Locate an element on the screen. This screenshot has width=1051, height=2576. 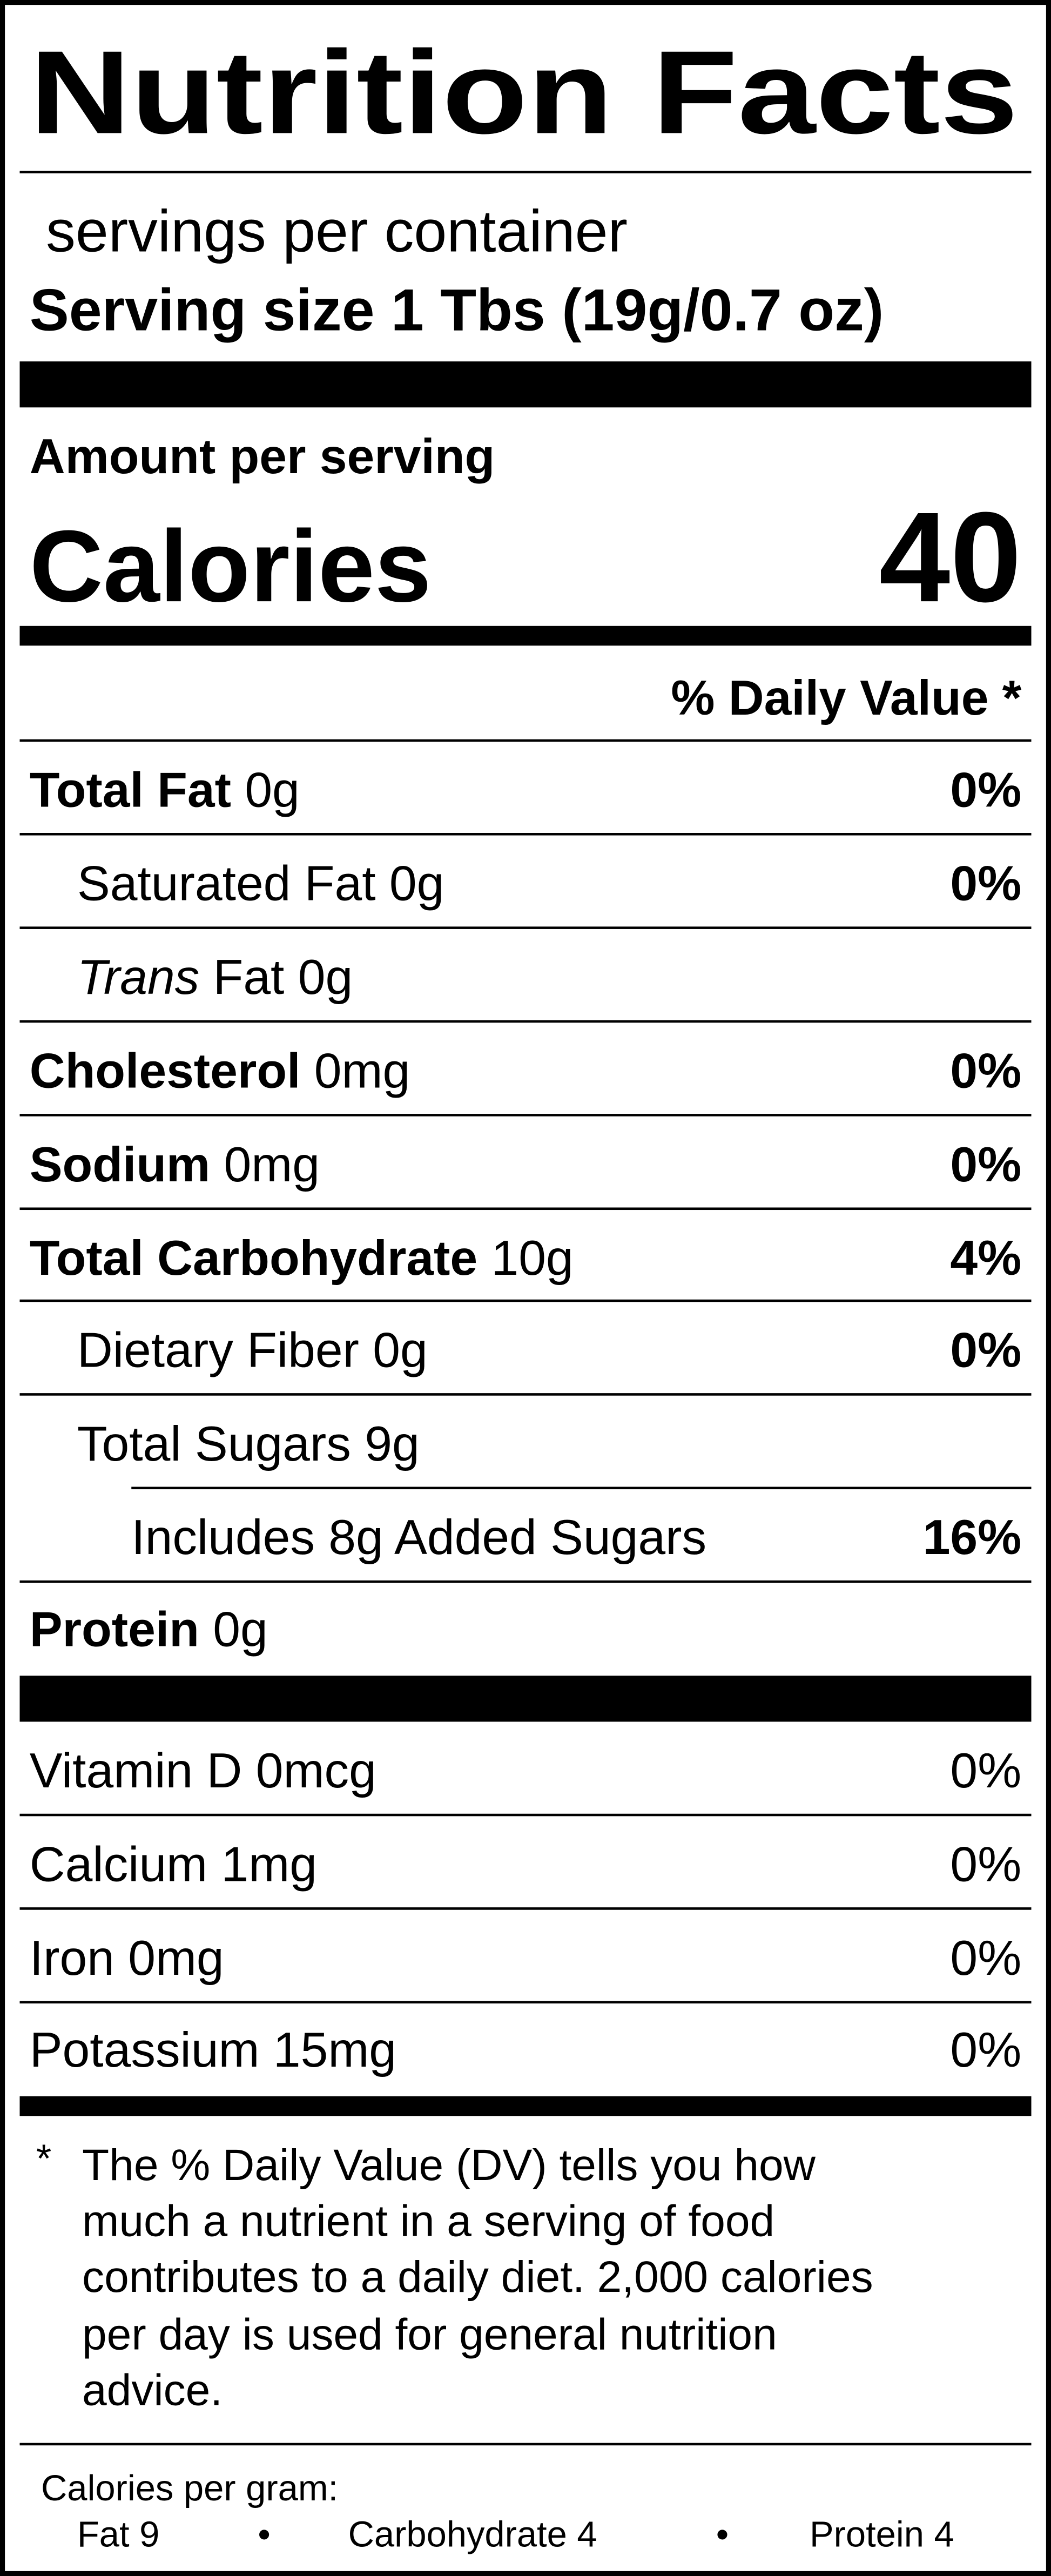
nutrient-name-italic: Trans is located at coordinates (138, 977).